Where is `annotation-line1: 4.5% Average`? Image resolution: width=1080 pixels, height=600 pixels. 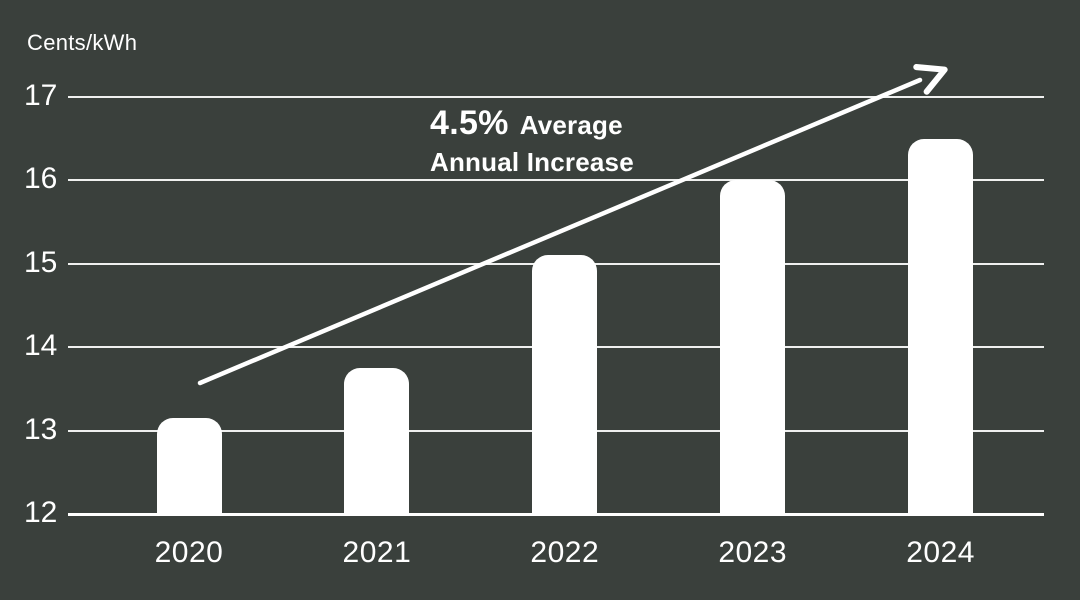
annotation-line1: 4.5% Average is located at coordinates (532, 124).